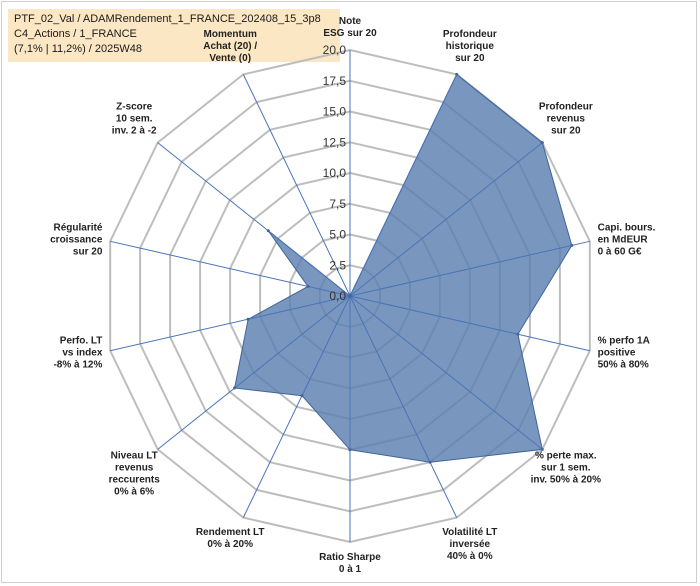  What do you see at coordinates (78, 49) in the screenshot?
I see `header-stats: (7,1% | 11,2%) / 2025W48` at bounding box center [78, 49].